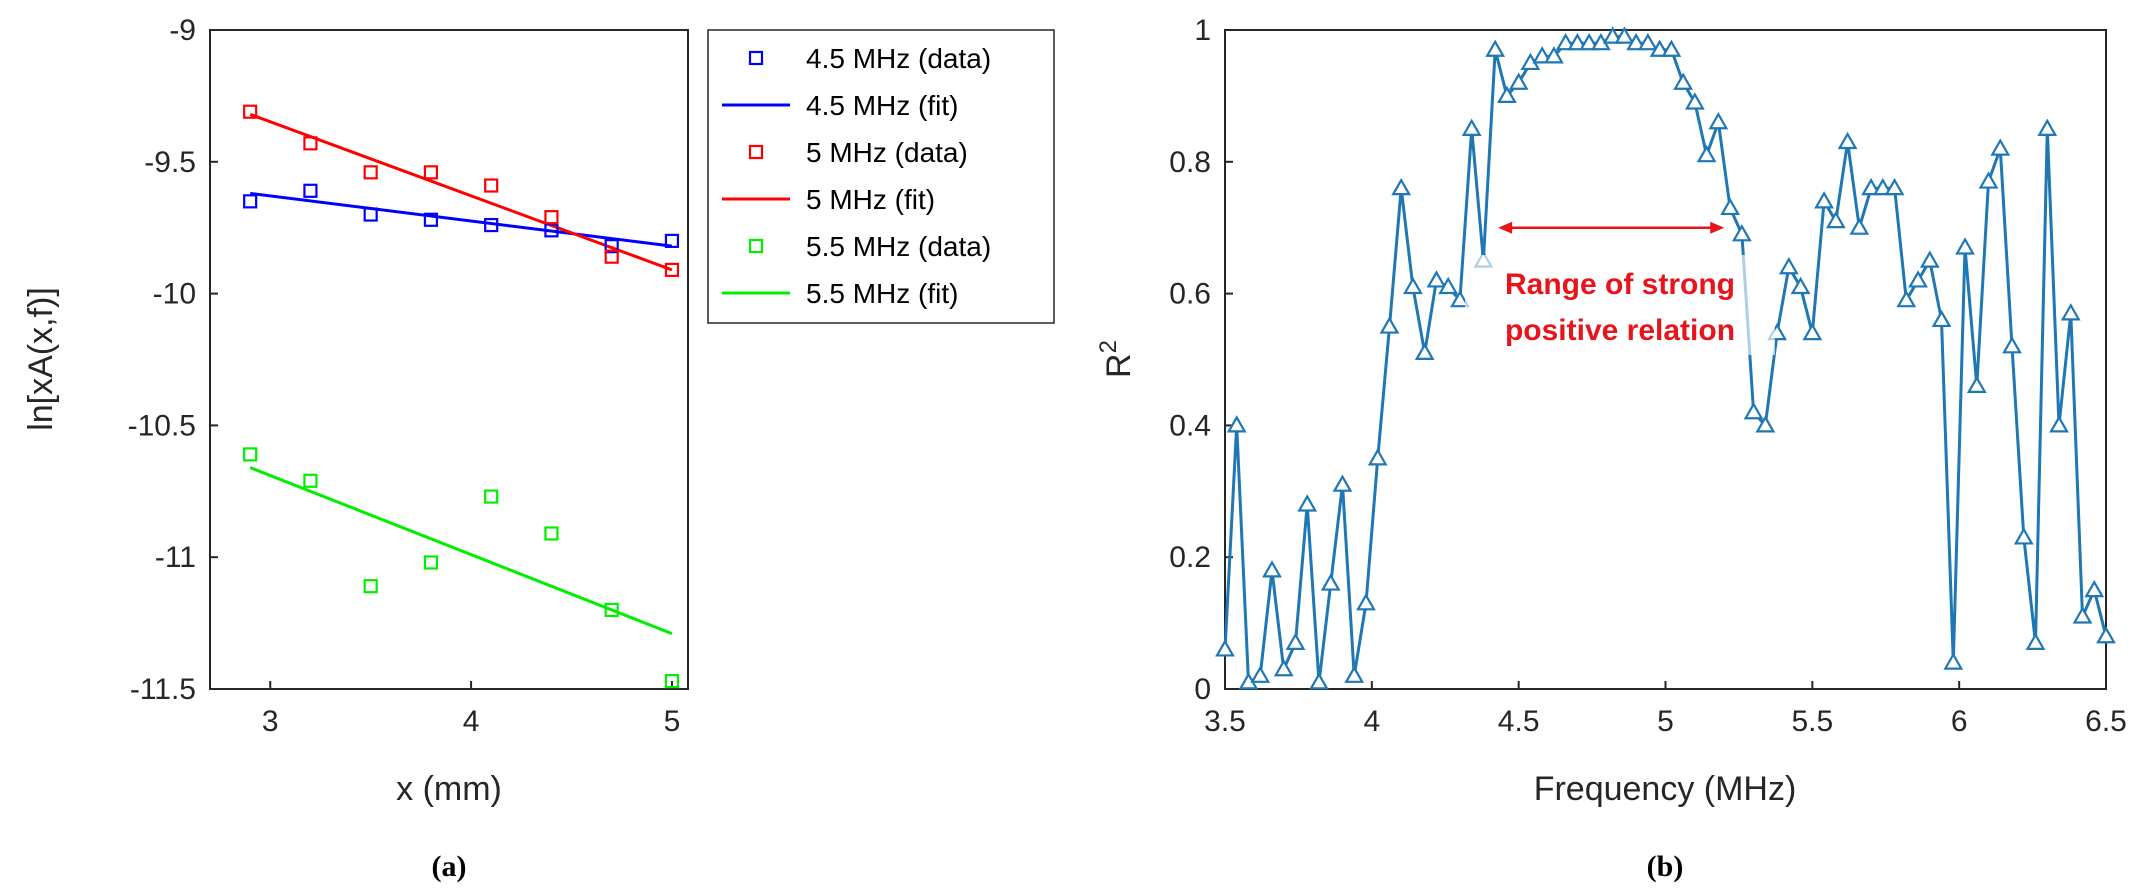 The image size is (2141, 891). I want to click on panel-a-xtick-label: 5, so click(672, 721).